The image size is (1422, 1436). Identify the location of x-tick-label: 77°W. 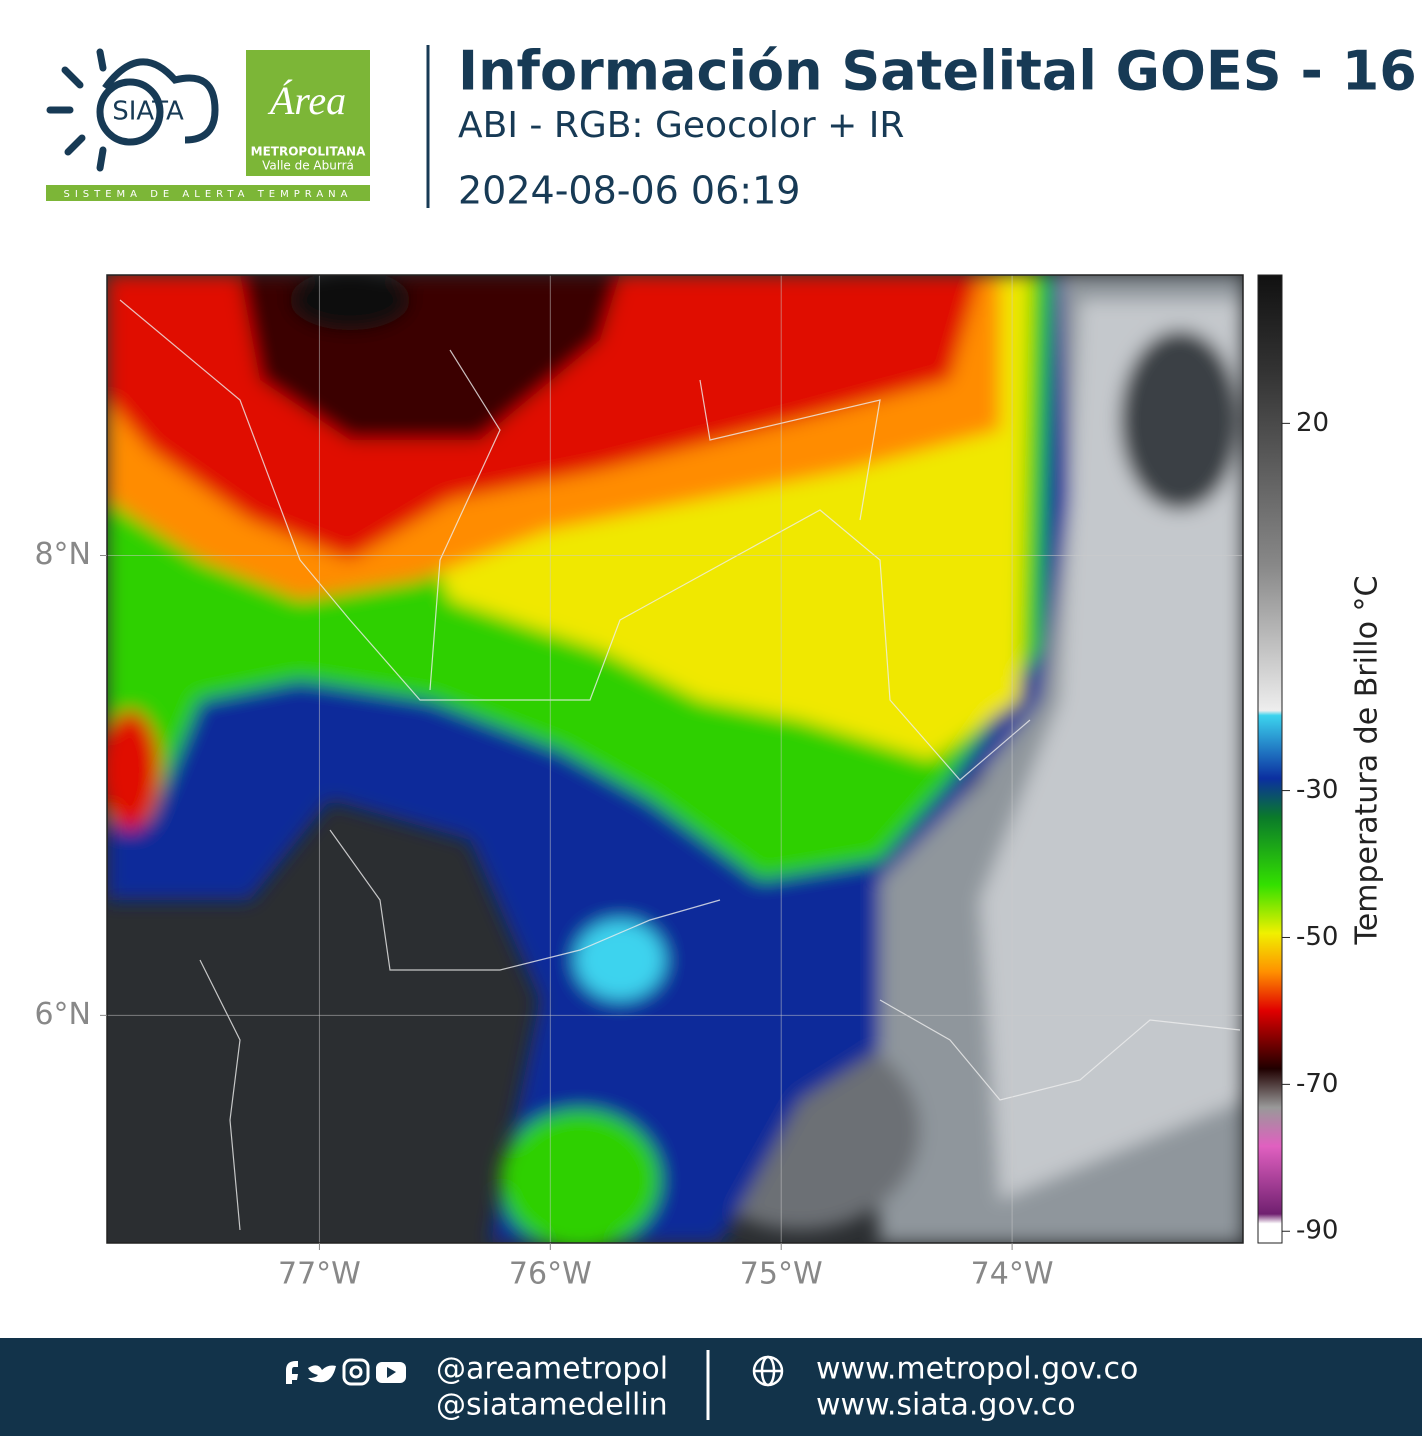
(319, 1274).